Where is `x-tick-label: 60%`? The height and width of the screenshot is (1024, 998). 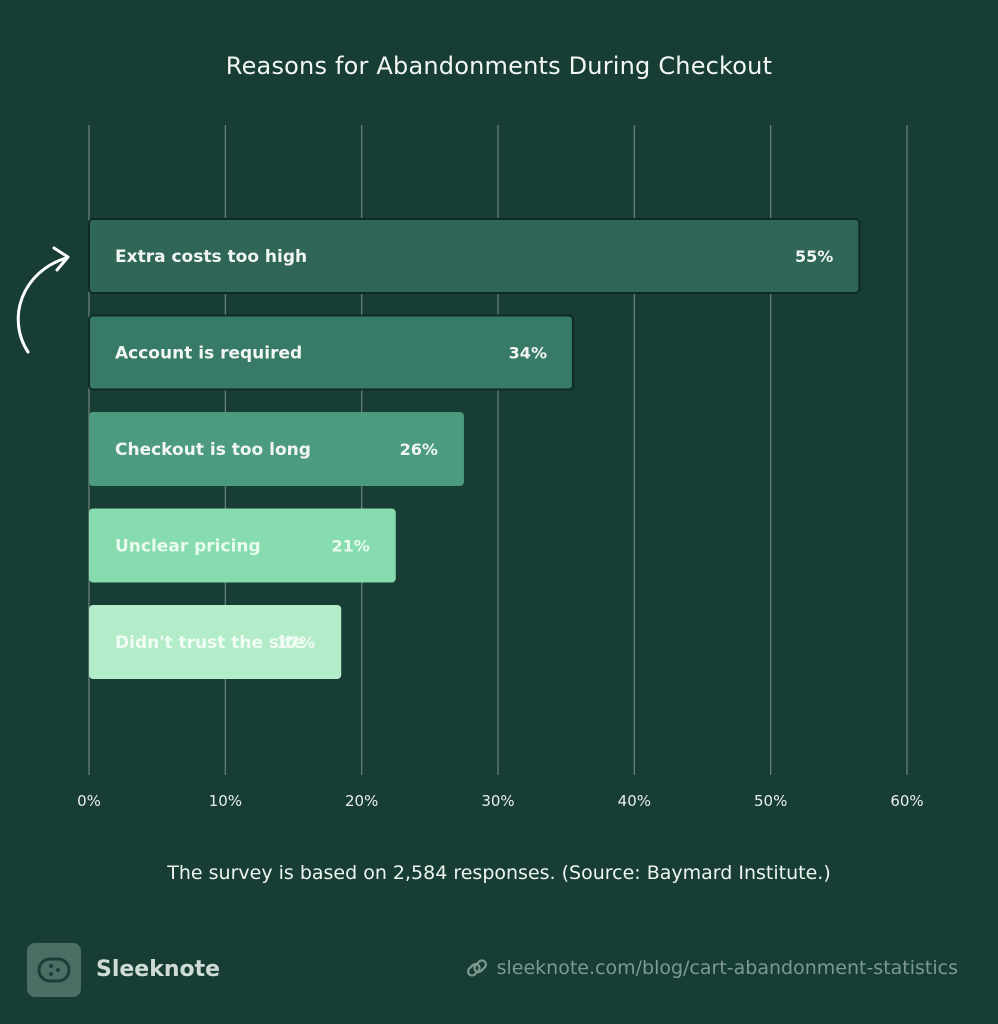
x-tick-label: 60% is located at coordinates (906, 801).